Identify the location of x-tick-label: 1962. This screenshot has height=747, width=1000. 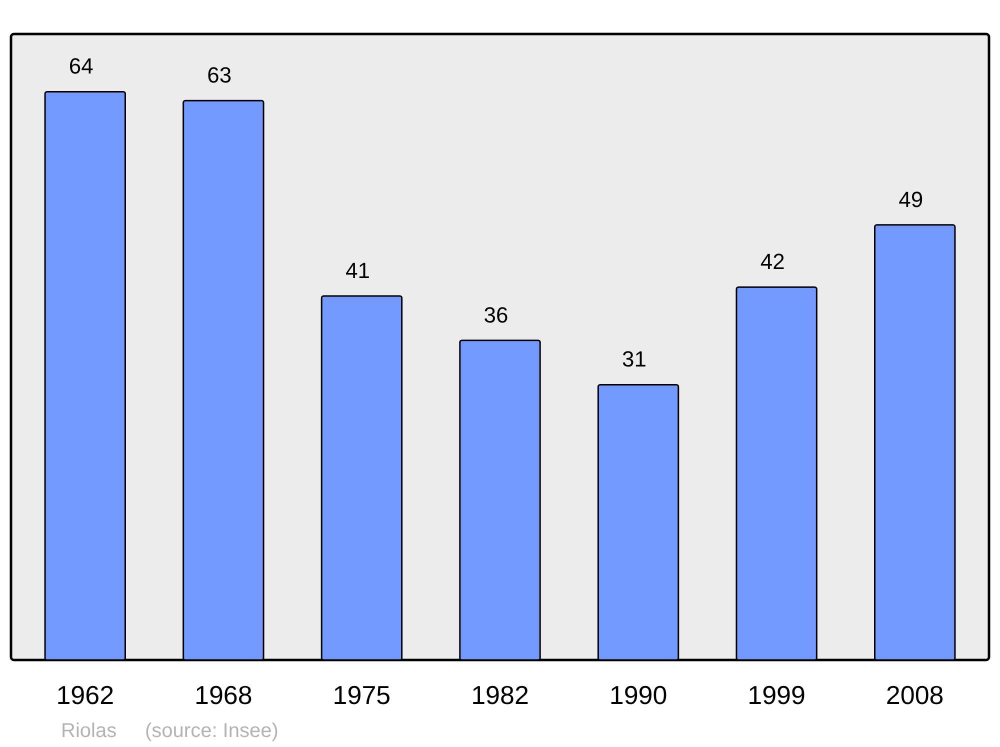
(85, 695).